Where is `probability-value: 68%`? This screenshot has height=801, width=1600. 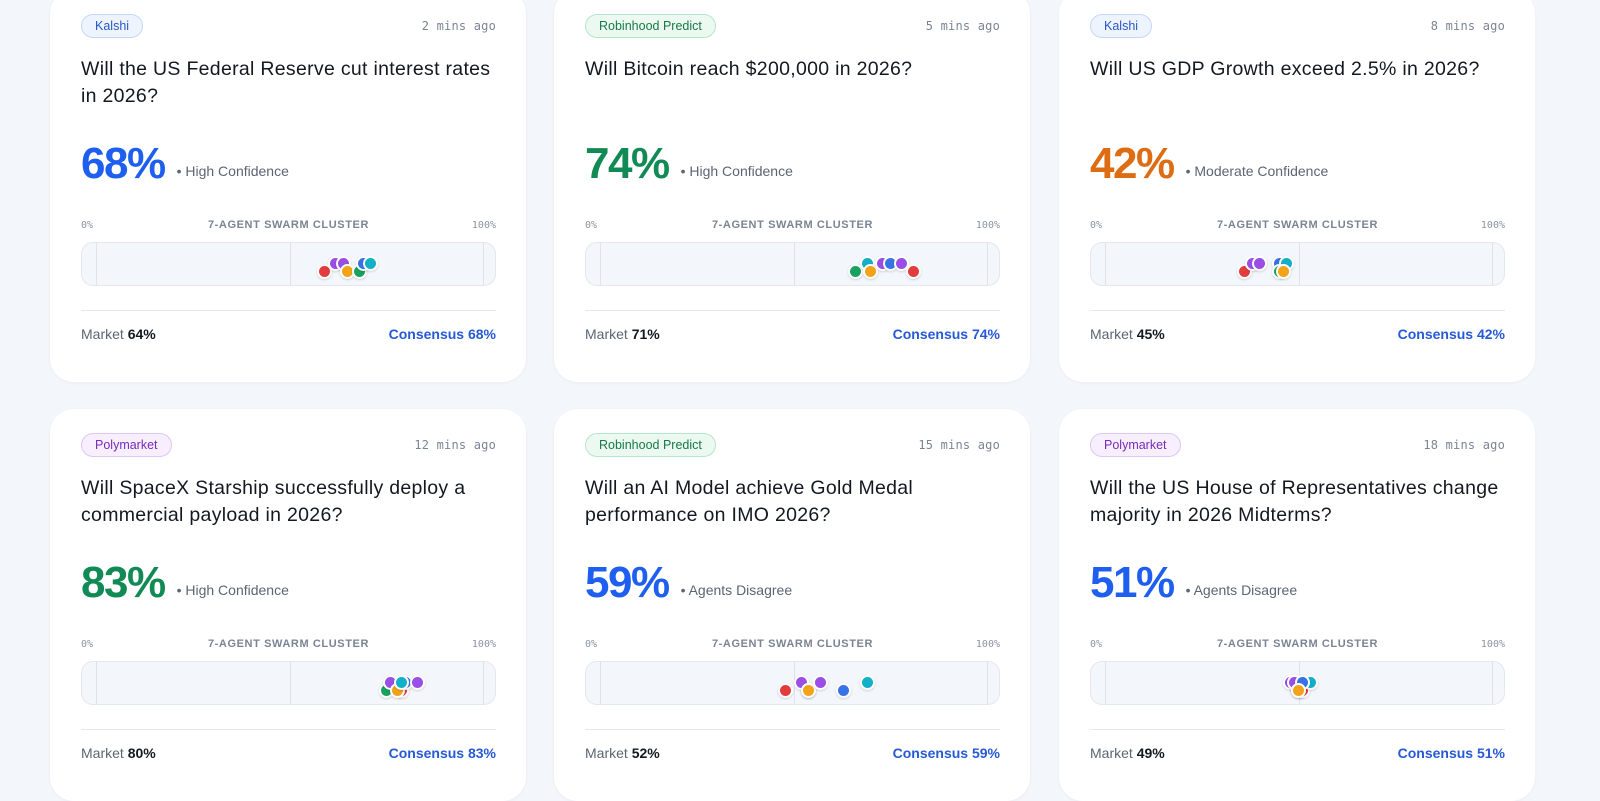
probability-value: 68% is located at coordinates (123, 163).